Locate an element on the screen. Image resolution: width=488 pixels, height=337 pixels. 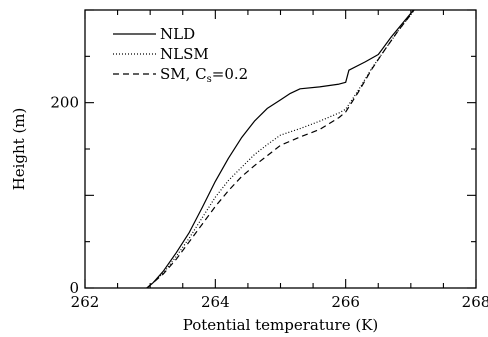
y-axis-label: Height (m) is located at coordinates (19, 149).